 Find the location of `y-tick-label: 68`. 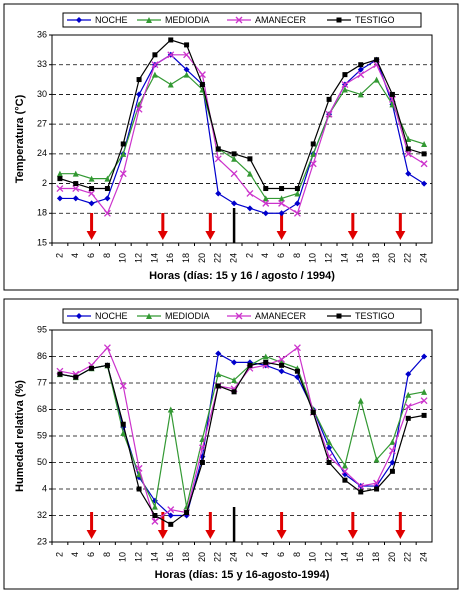

y-tick-label: 68 is located at coordinates (42, 409).